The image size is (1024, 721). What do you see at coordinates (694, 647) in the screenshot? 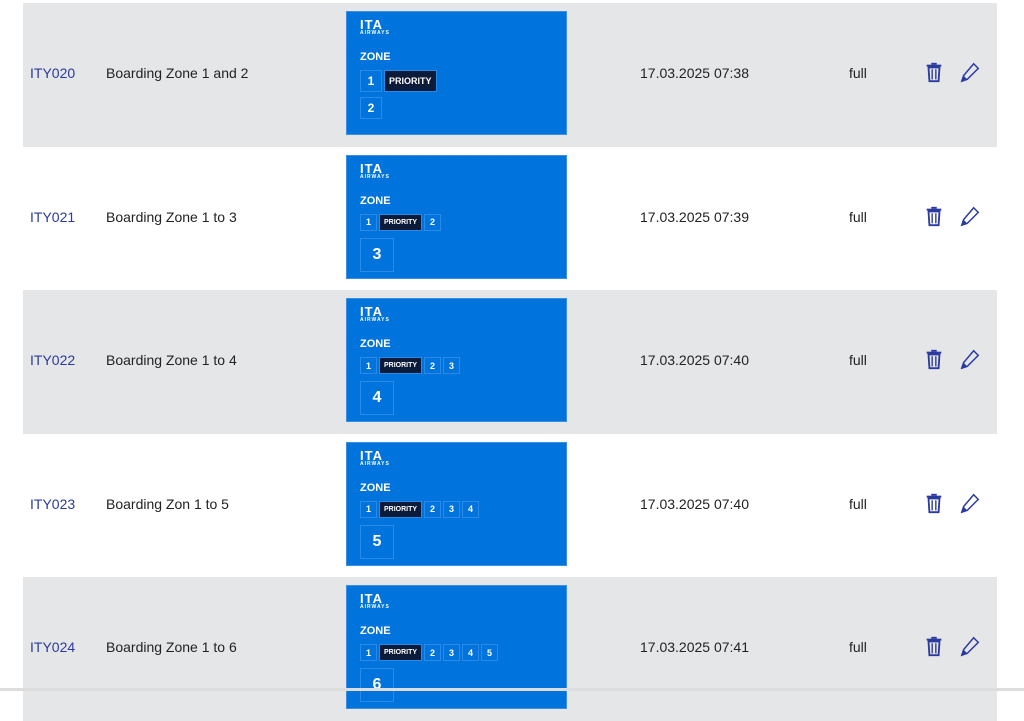
I see `row-date: 17.03.2025 07:41` at bounding box center [694, 647].